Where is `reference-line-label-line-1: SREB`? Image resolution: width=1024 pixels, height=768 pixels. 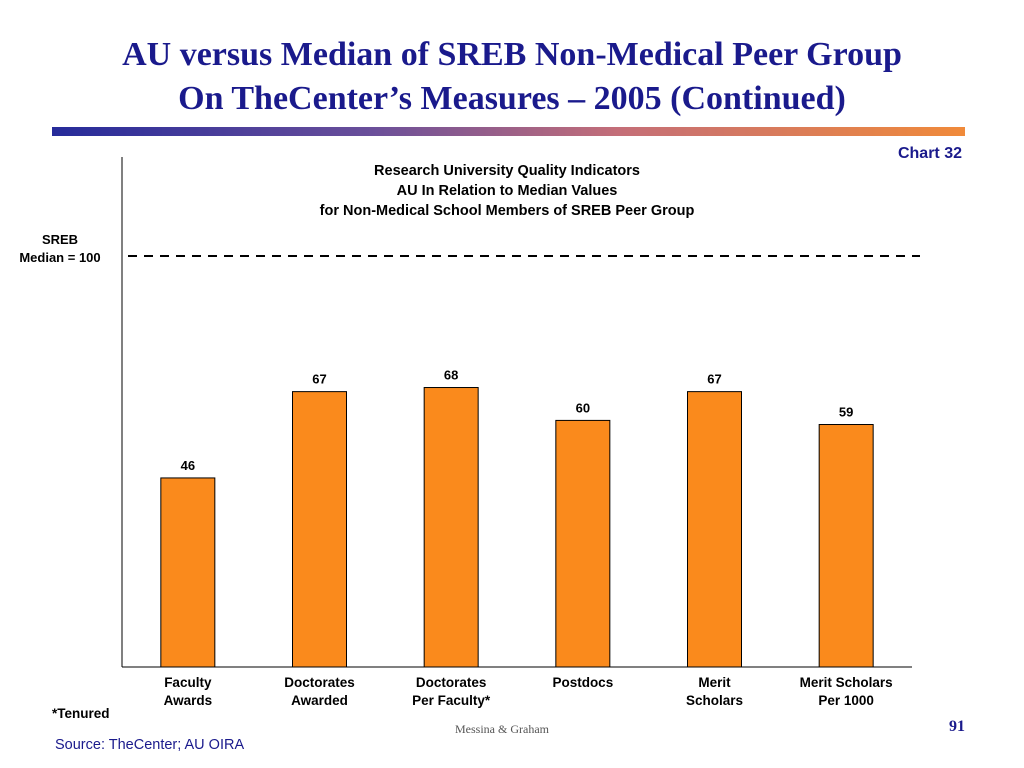
reference-line-label-line-1: SREB is located at coordinates (60, 239).